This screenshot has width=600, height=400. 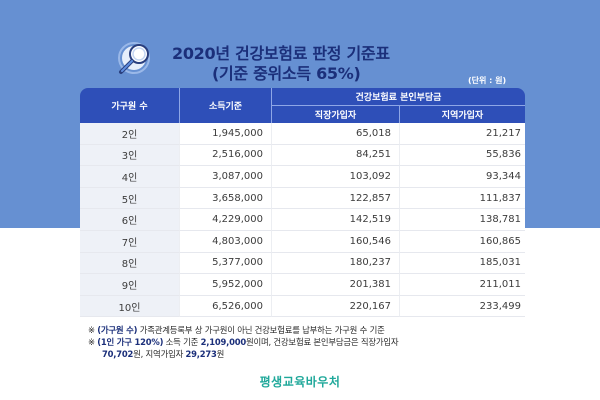 What do you see at coordinates (134, 58) in the screenshot?
I see `magnifier-icon` at bounding box center [134, 58].